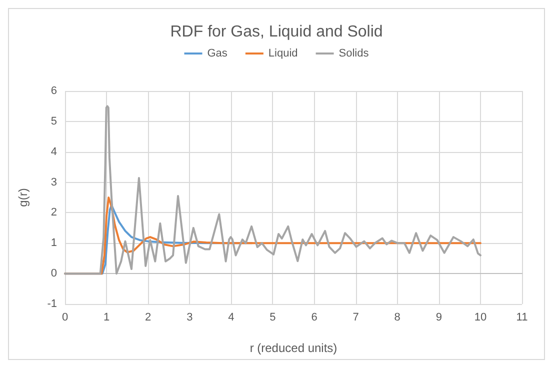  What do you see at coordinates (355, 318) in the screenshot?
I see `x-tick-label: 7` at bounding box center [355, 318].